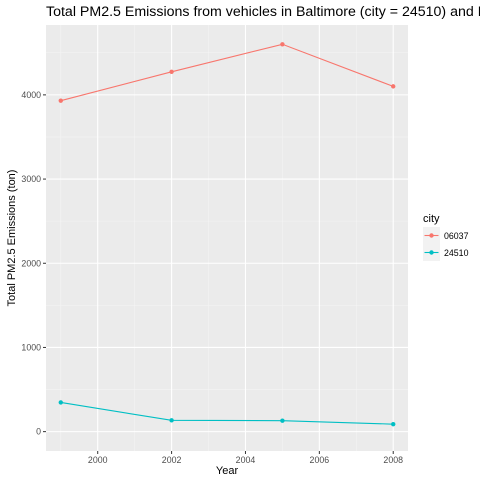  What do you see at coordinates (431, 219) in the screenshot?
I see `legend-title: city` at bounding box center [431, 219].